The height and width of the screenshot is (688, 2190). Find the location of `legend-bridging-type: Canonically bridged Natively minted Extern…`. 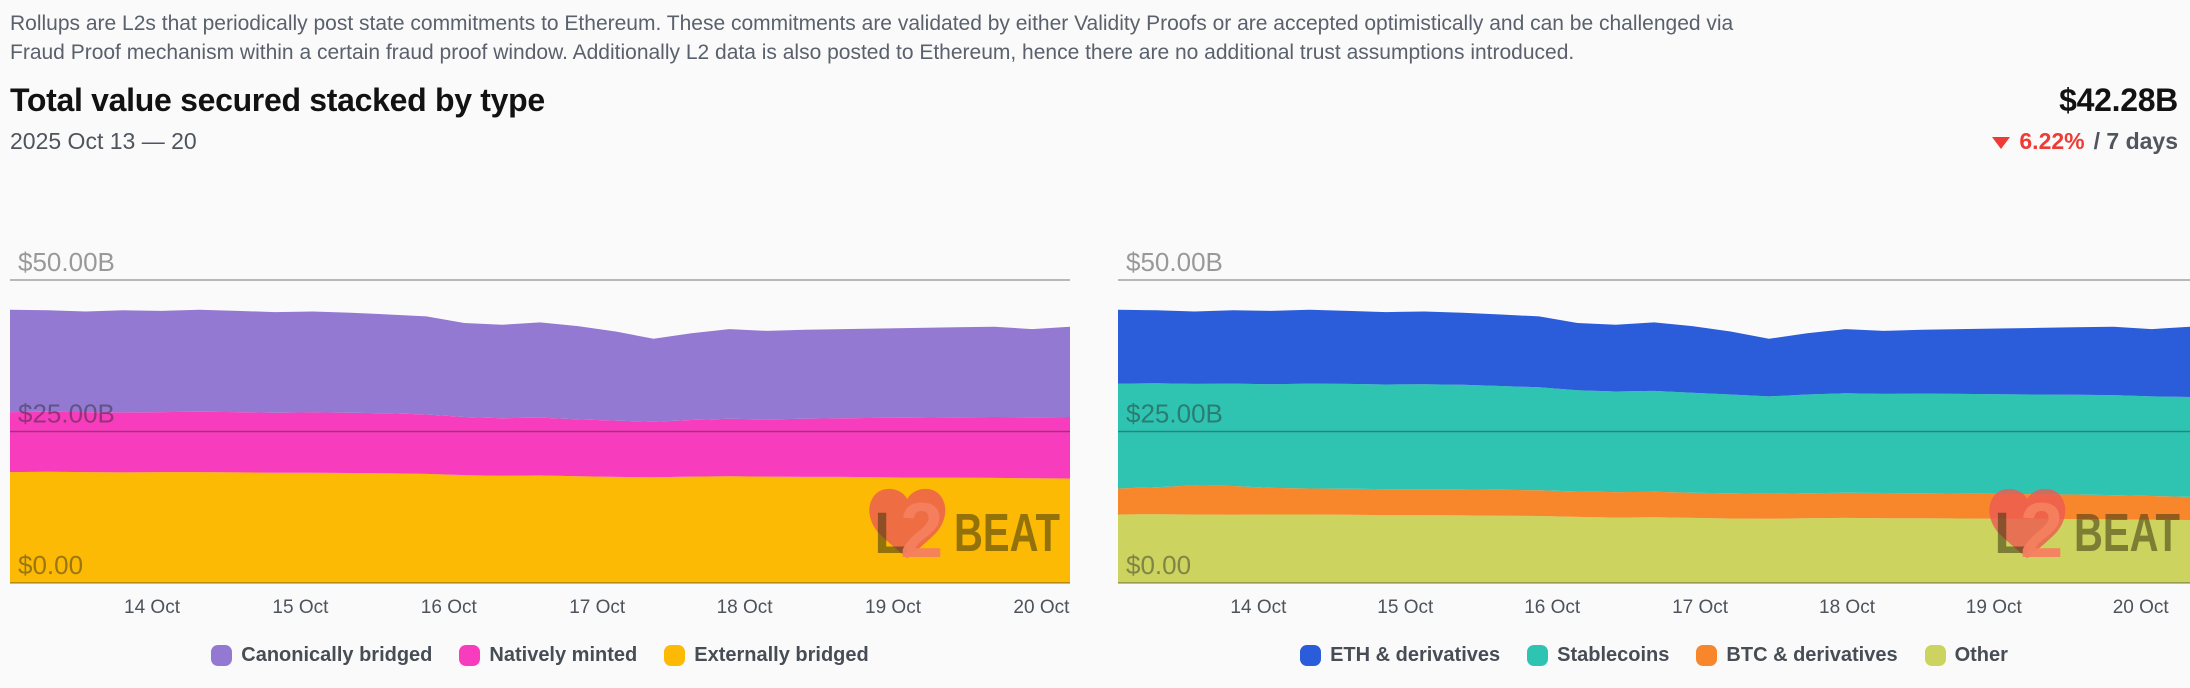

legend-bridging-type: Canonically bridged Natively minted Extern… is located at coordinates (540, 655).